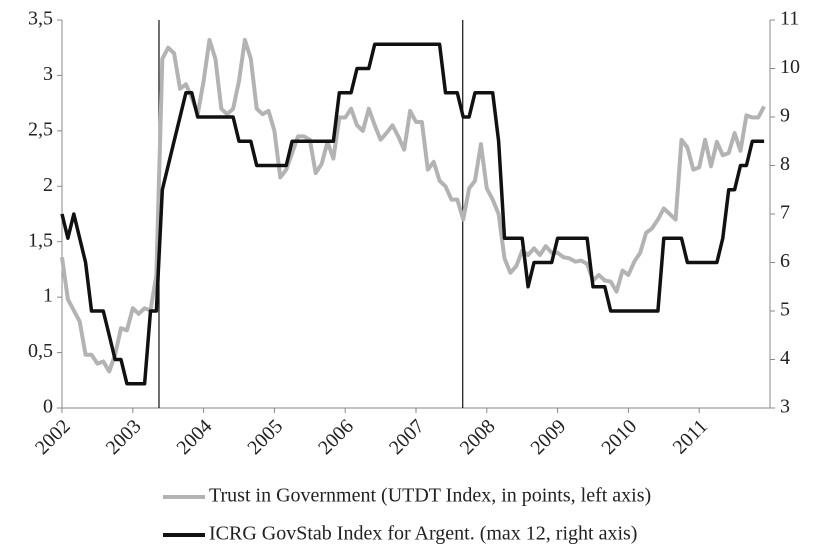 The width and height of the screenshot is (820, 552). I want to click on y2-tick-label: 8, so click(785, 164).